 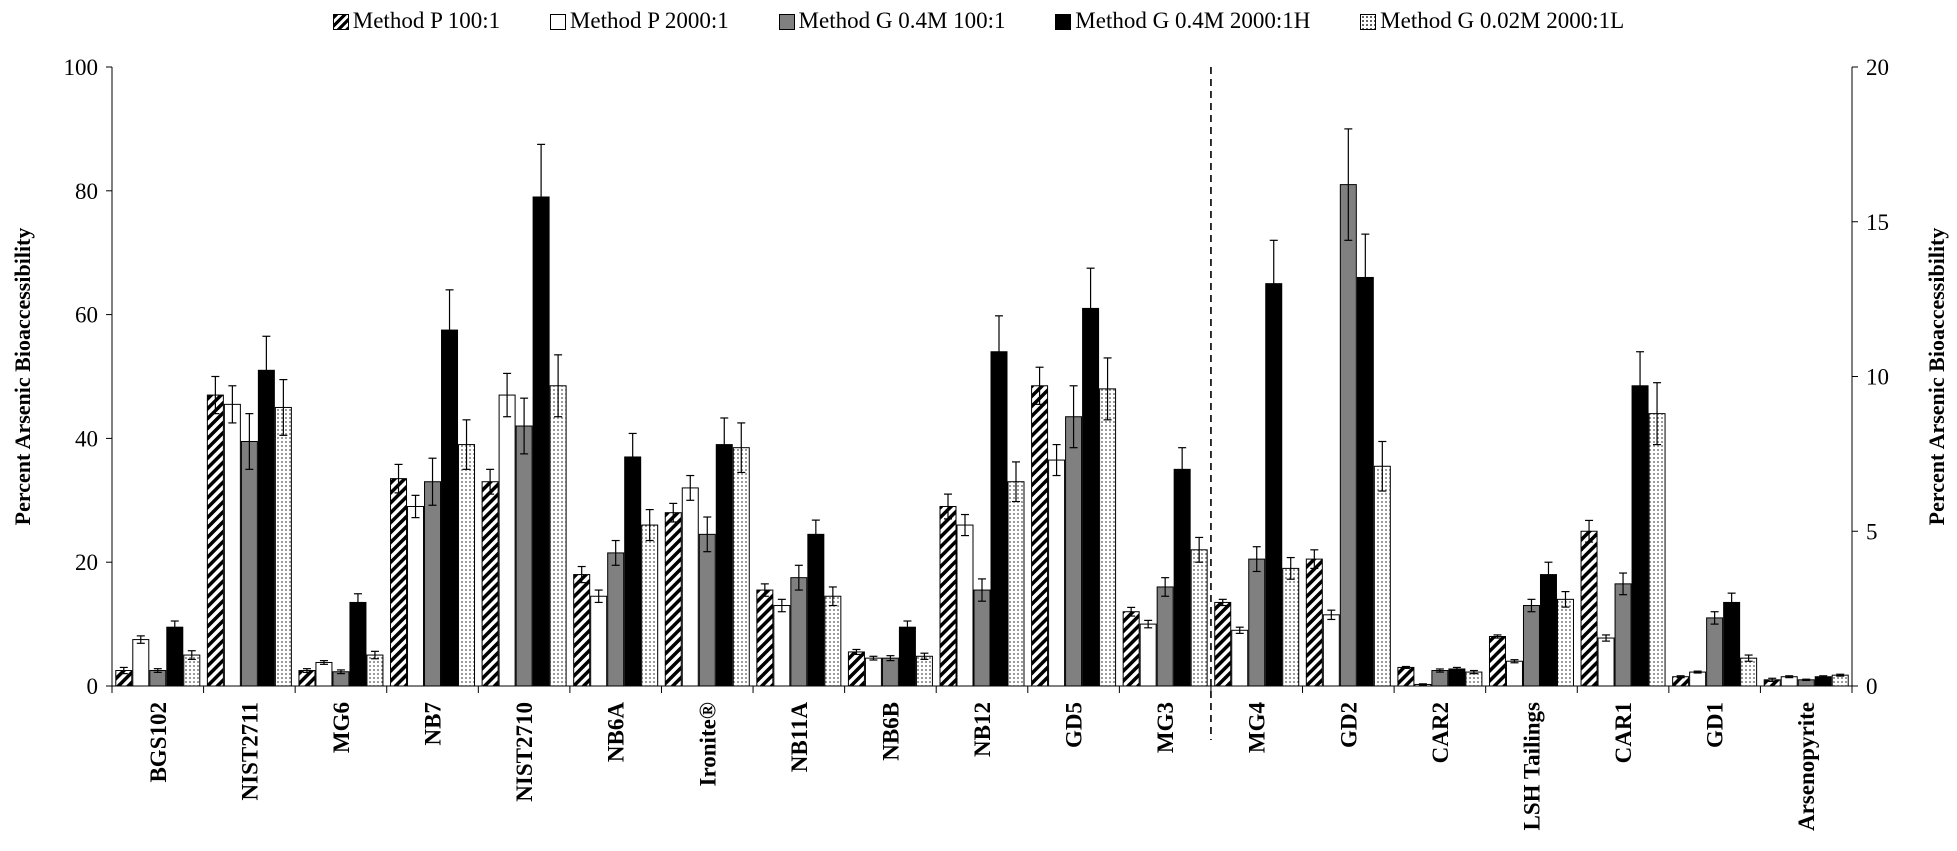 I want to click on legend-label: Method G 0.4M 2000:1H, so click(x=1193, y=20).